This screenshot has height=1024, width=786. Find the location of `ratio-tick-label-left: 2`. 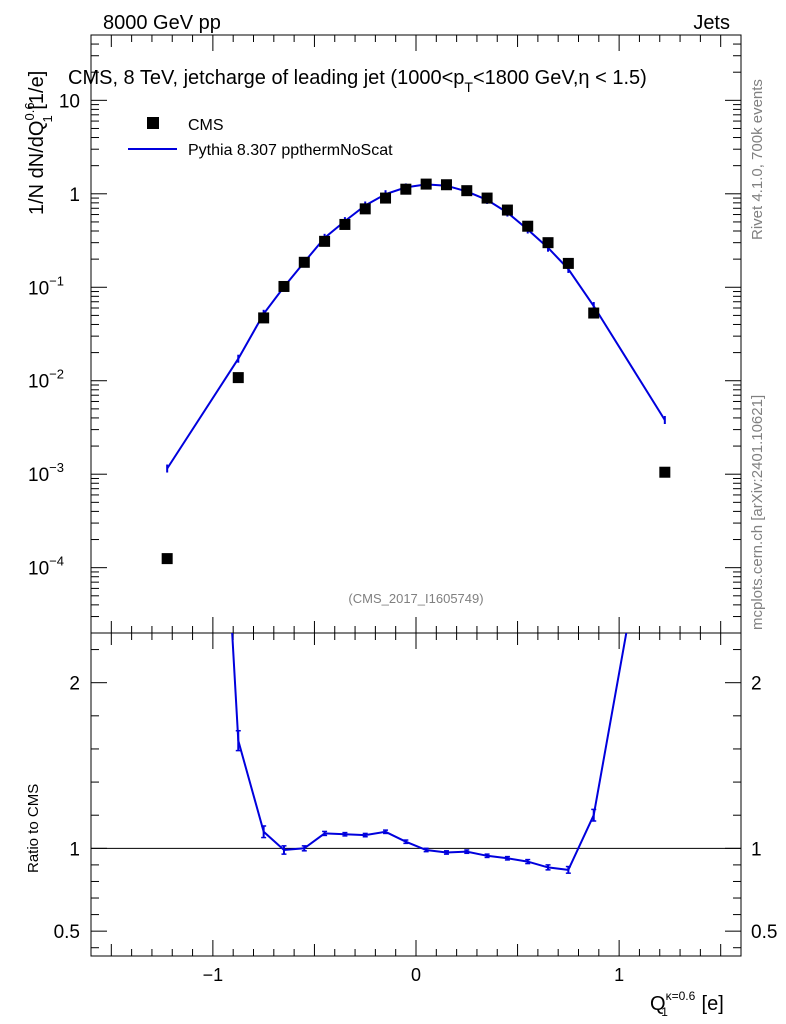

ratio-tick-label-left: 2 is located at coordinates (74, 684).